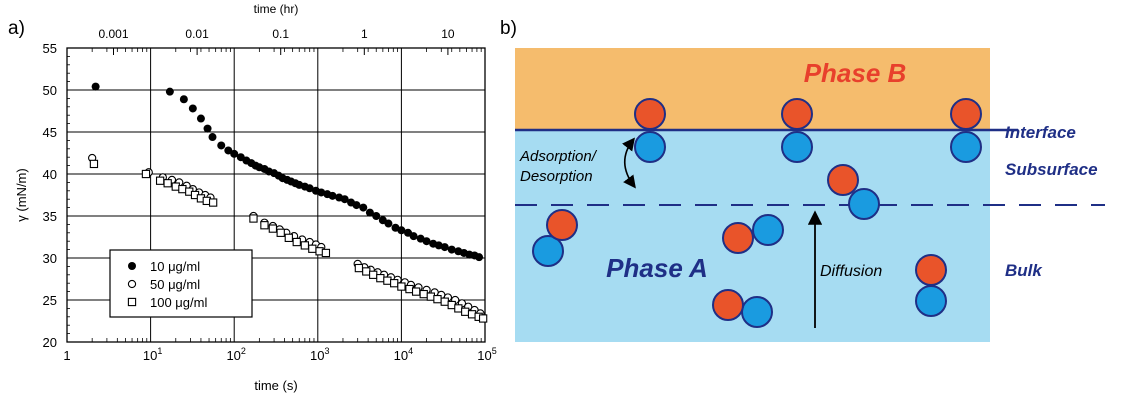 The width and height of the screenshot is (1125, 403). I want to click on x-axis-label: time (s), so click(275, 385).